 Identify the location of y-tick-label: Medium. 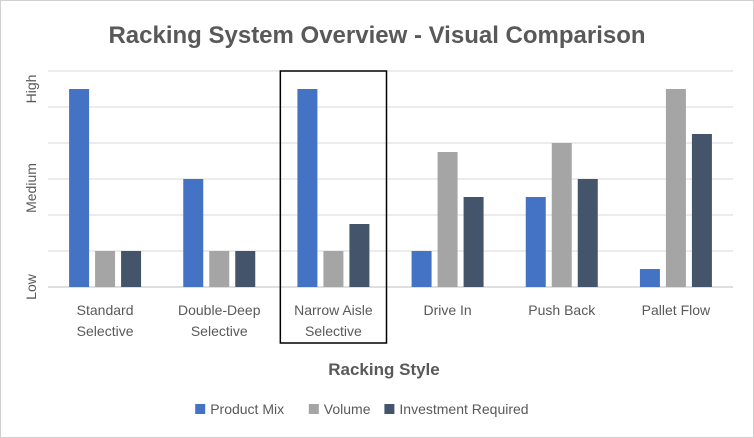
(31, 188).